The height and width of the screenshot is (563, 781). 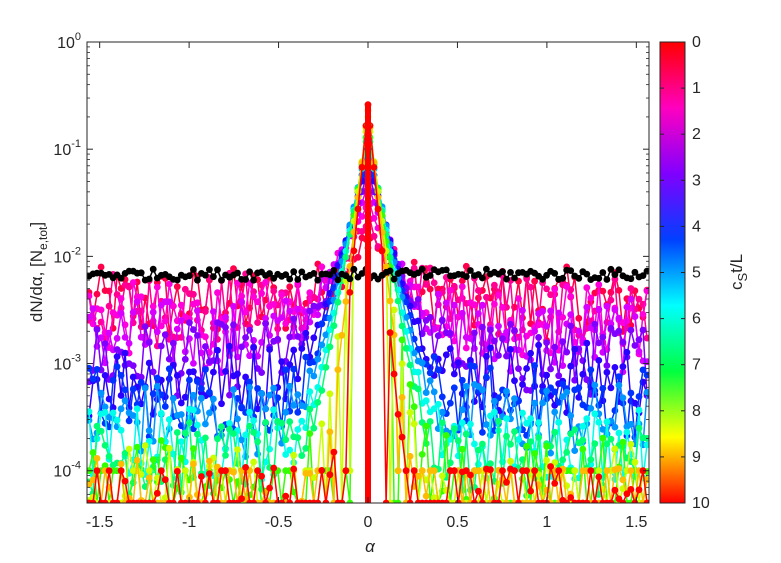 What do you see at coordinates (368, 105) in the screenshot?
I see `spike-point` at bounding box center [368, 105].